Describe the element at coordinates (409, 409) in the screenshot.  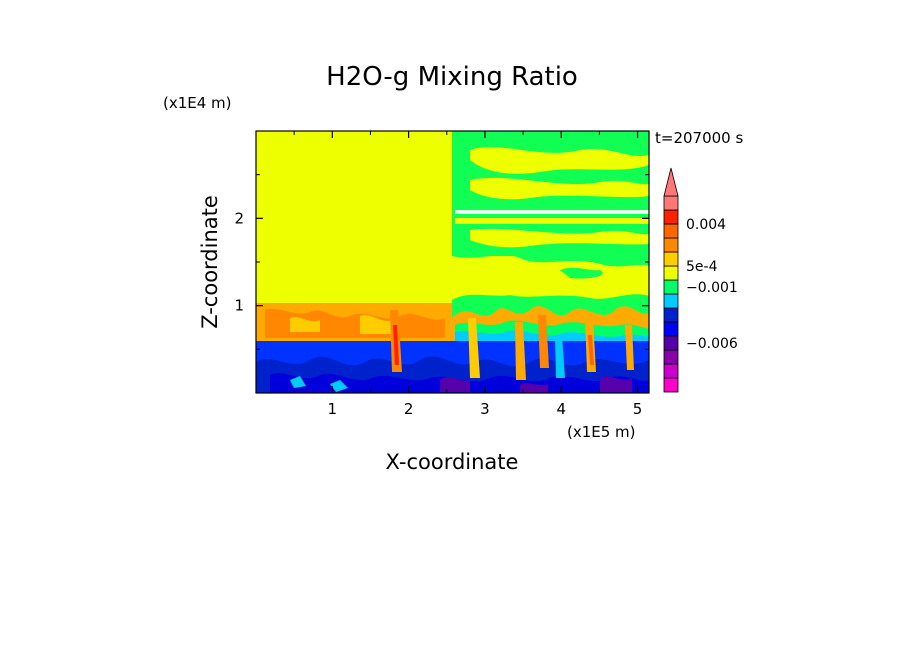
I see `x-tick-label: 2` at that location.